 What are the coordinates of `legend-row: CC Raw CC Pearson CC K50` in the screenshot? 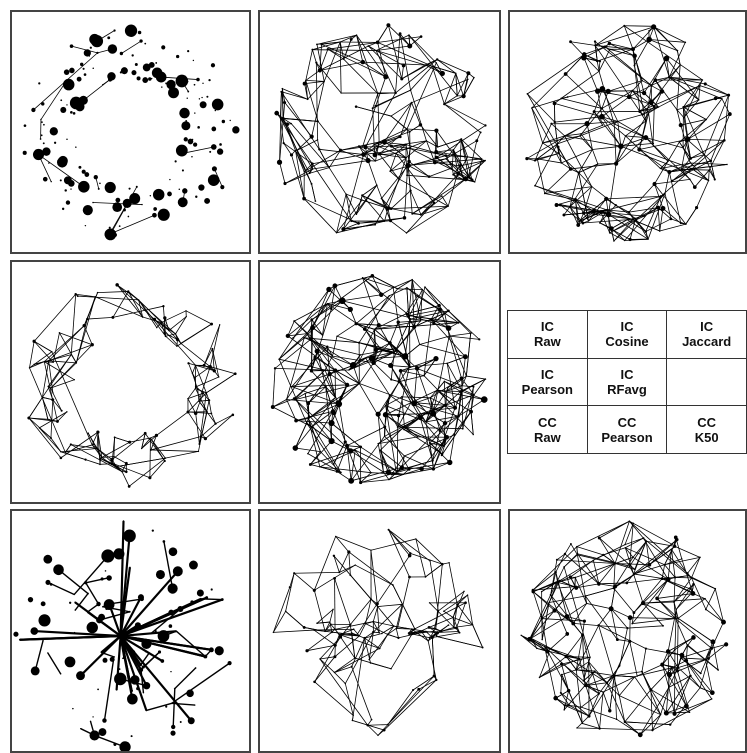 It's located at (627, 430).